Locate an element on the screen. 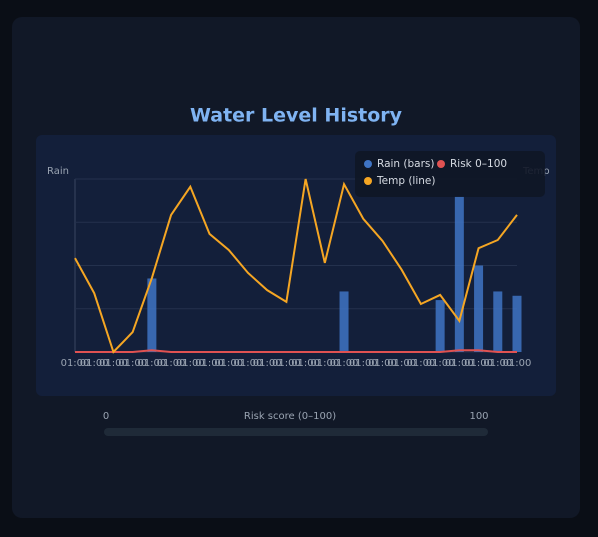 The height and width of the screenshot is (537, 598). y-axis-label: Rain is located at coordinates (58, 171).